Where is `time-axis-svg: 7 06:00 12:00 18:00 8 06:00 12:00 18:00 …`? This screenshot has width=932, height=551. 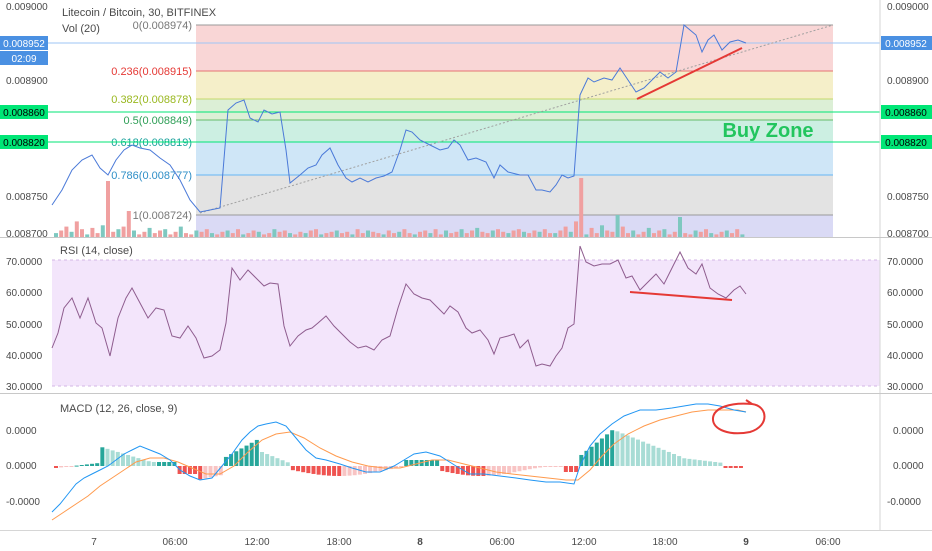 time-axis-svg: 7 06:00 12:00 18:00 8 06:00 12:00 18:00 … is located at coordinates (466, 541).